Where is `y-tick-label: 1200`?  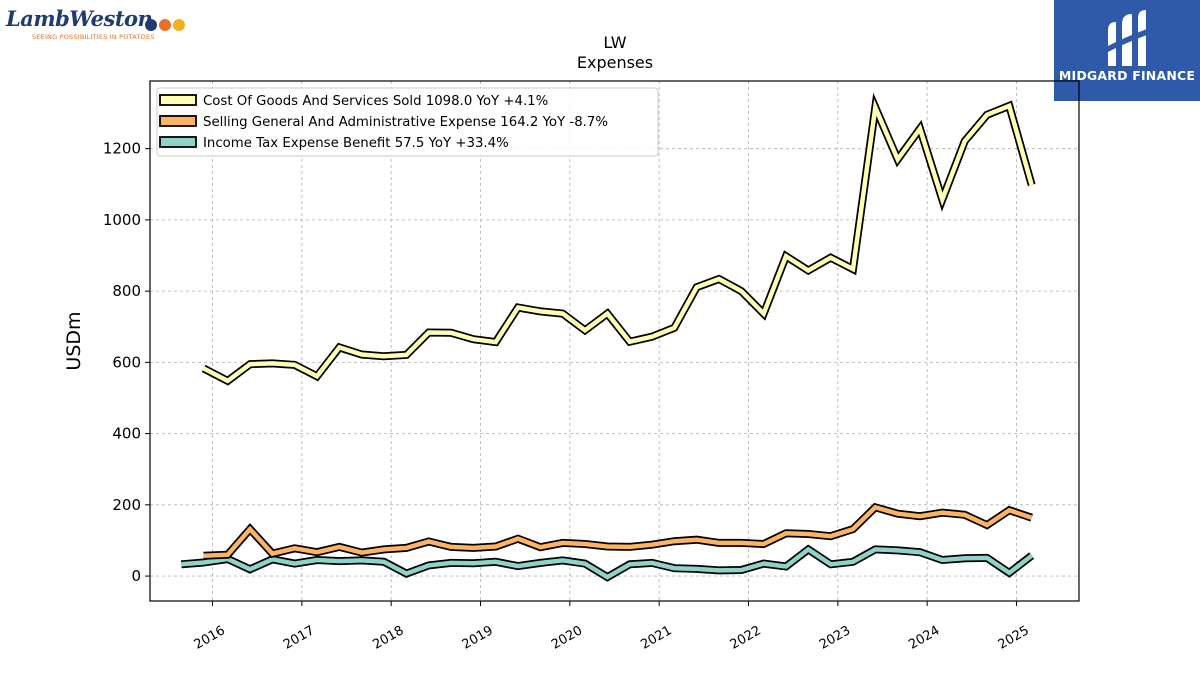 y-tick-label: 1200 is located at coordinates (122, 149).